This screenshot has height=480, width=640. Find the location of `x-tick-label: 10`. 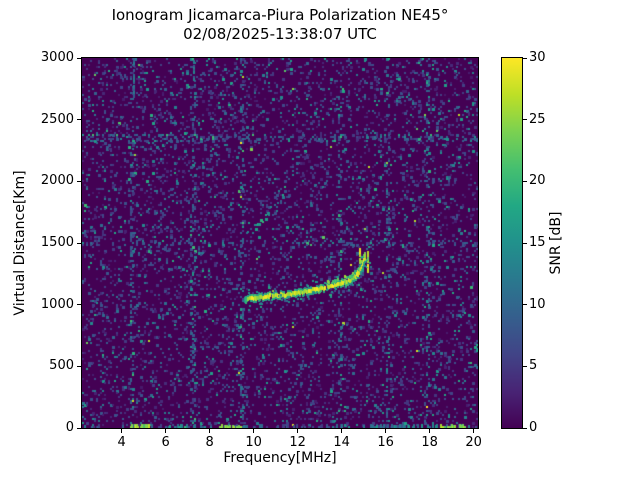

x-tick-label: 10 is located at coordinates (253, 442).